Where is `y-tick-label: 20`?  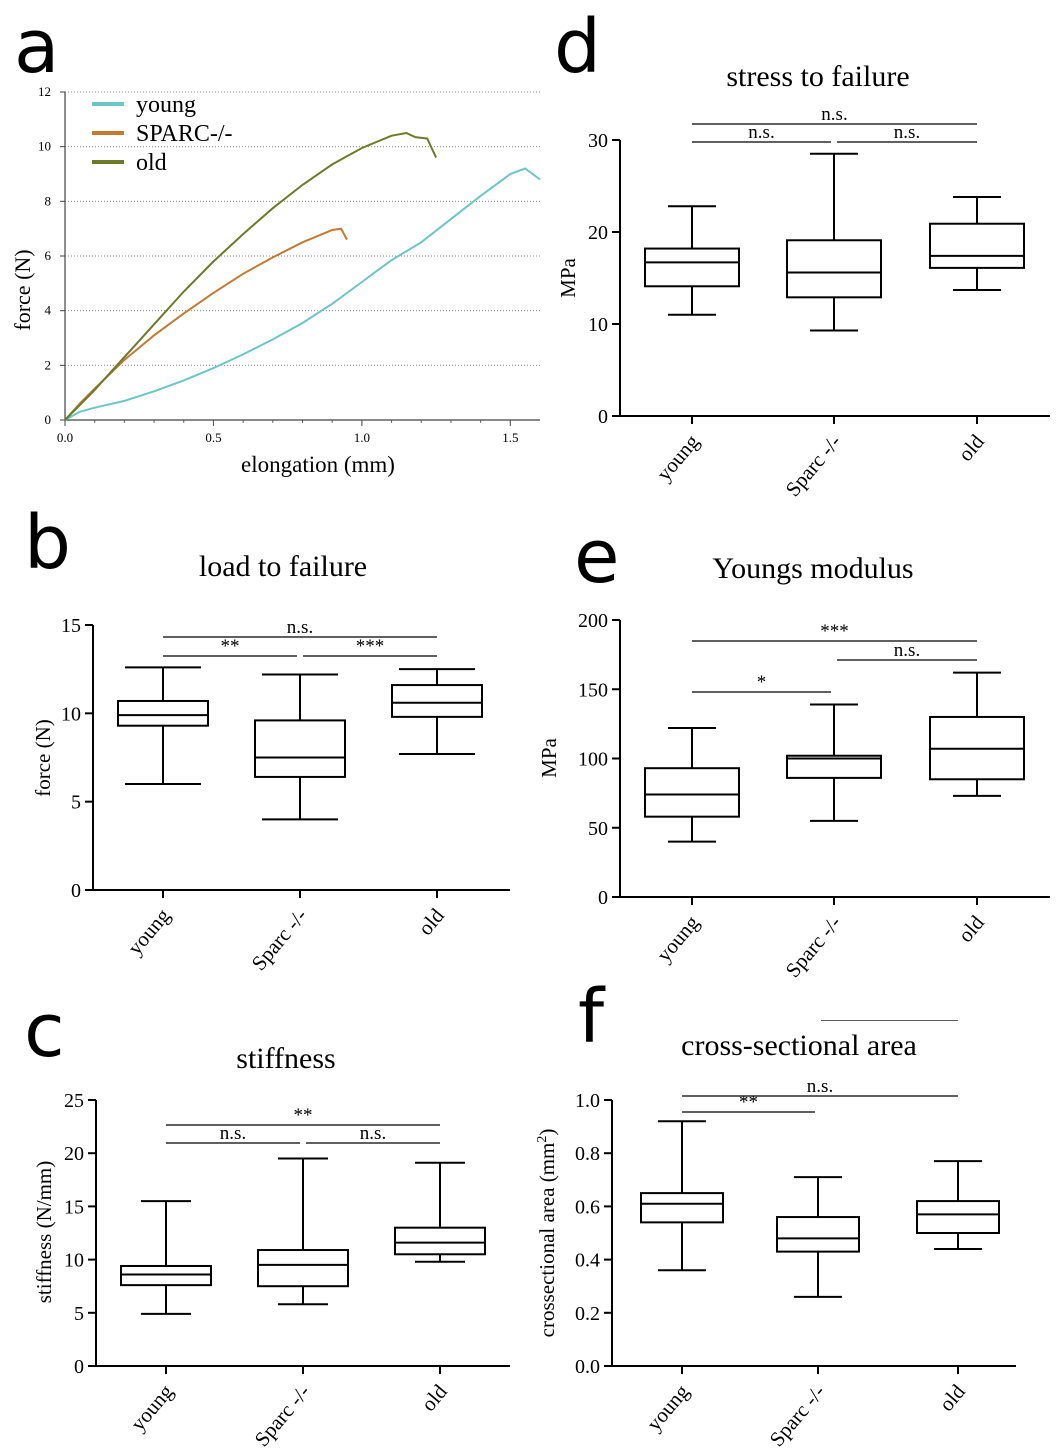 y-tick-label: 20 is located at coordinates (598, 233).